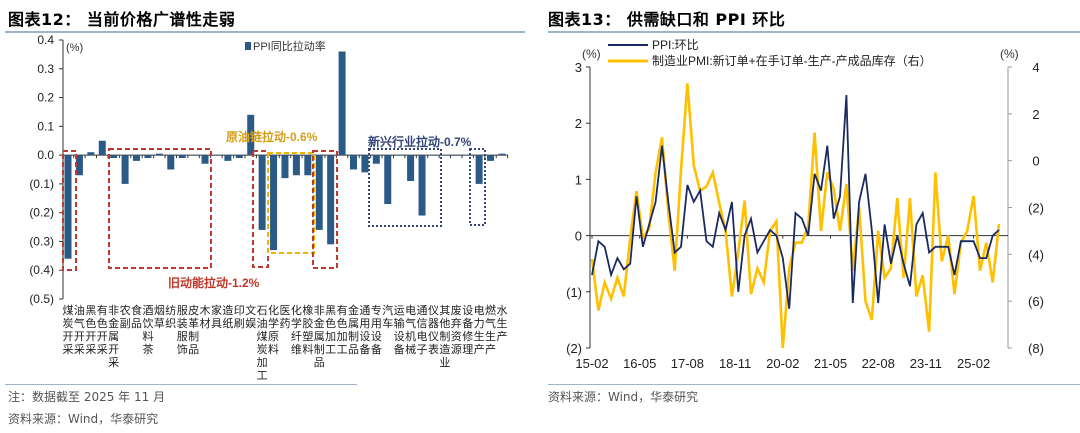 This screenshot has height=433, width=1080. I want to click on x-tick-label: 文娱, so click(250, 316).